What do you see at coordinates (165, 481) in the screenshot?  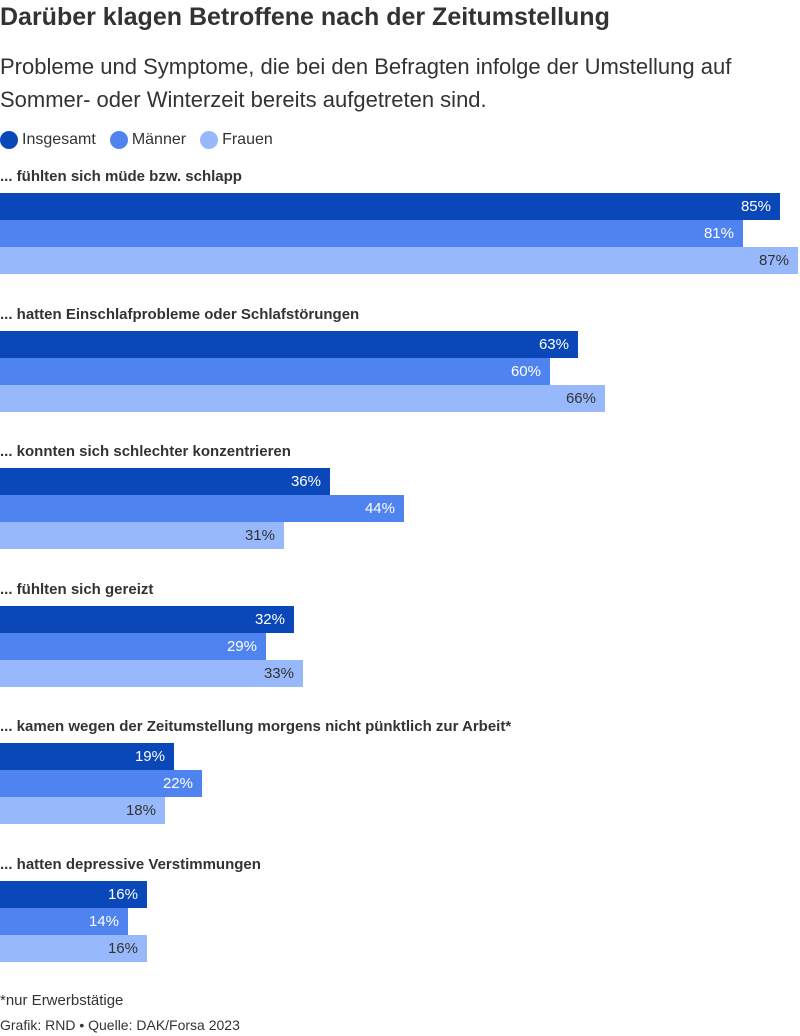 I see `bar-insgesamt: 36%` at bounding box center [165, 481].